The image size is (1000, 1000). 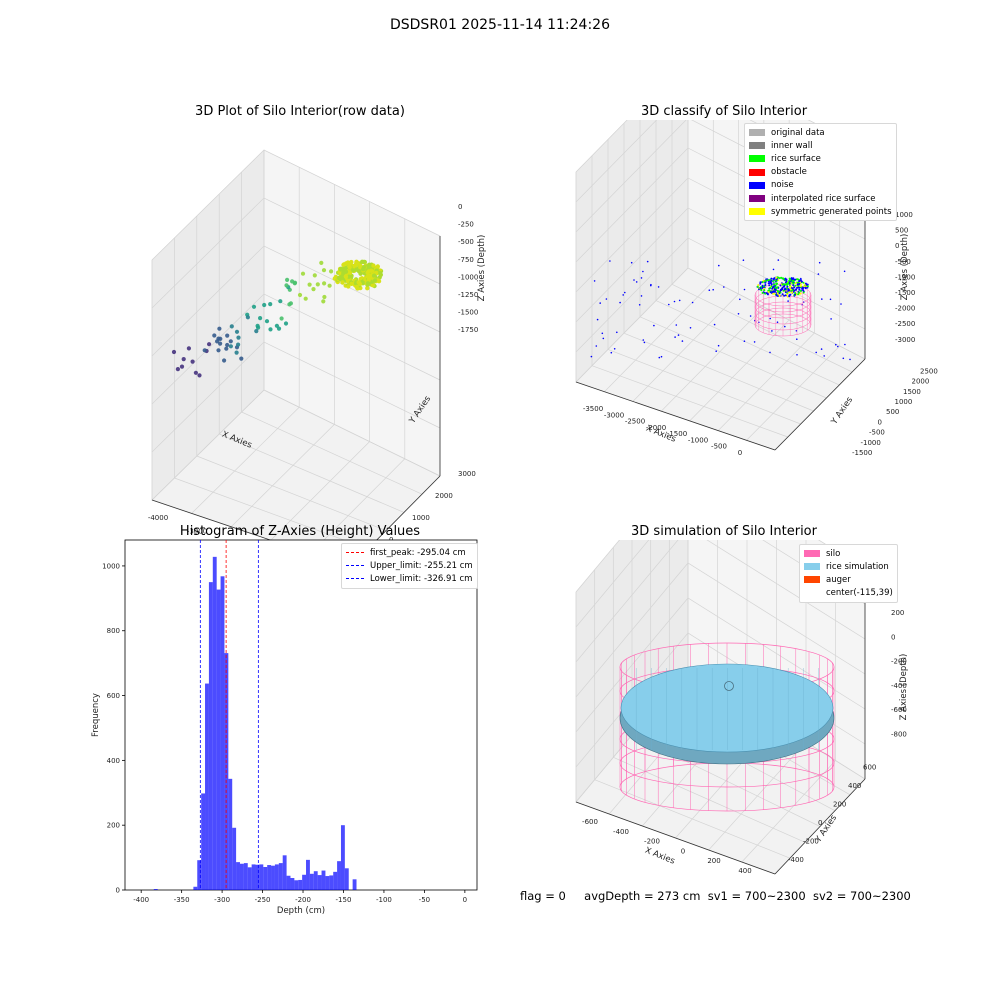 What do you see at coordinates (757, 212) in the screenshot?
I see `legend-swatch` at bounding box center [757, 212].